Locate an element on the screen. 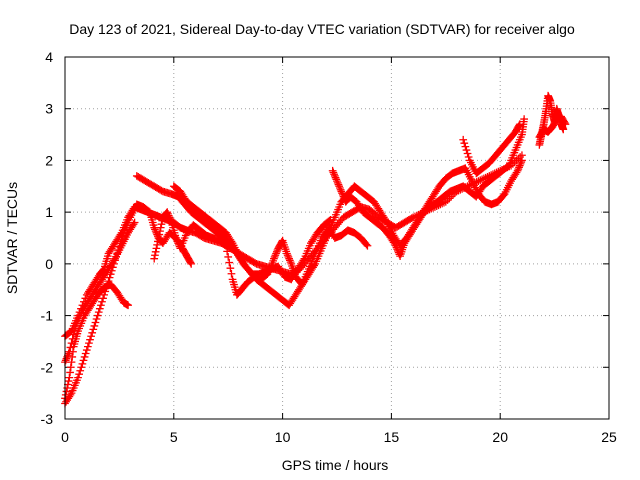  x-tick-labels: 0 5 10 15 20 25 is located at coordinates (339, 437).